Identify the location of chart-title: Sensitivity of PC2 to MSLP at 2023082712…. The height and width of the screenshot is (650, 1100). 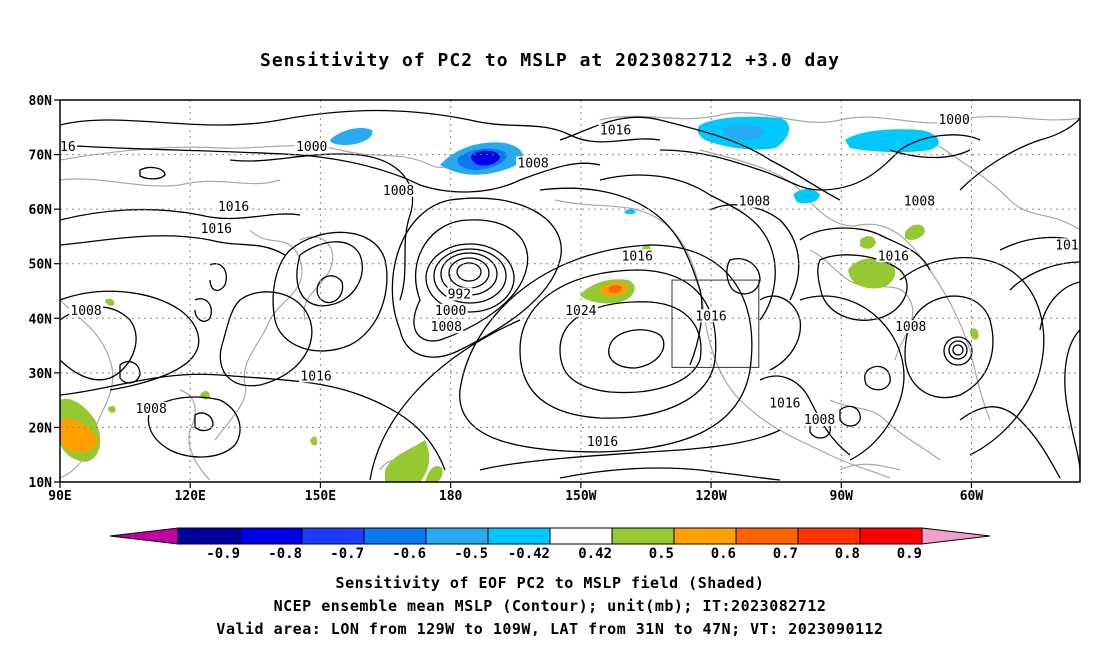
(549, 60).